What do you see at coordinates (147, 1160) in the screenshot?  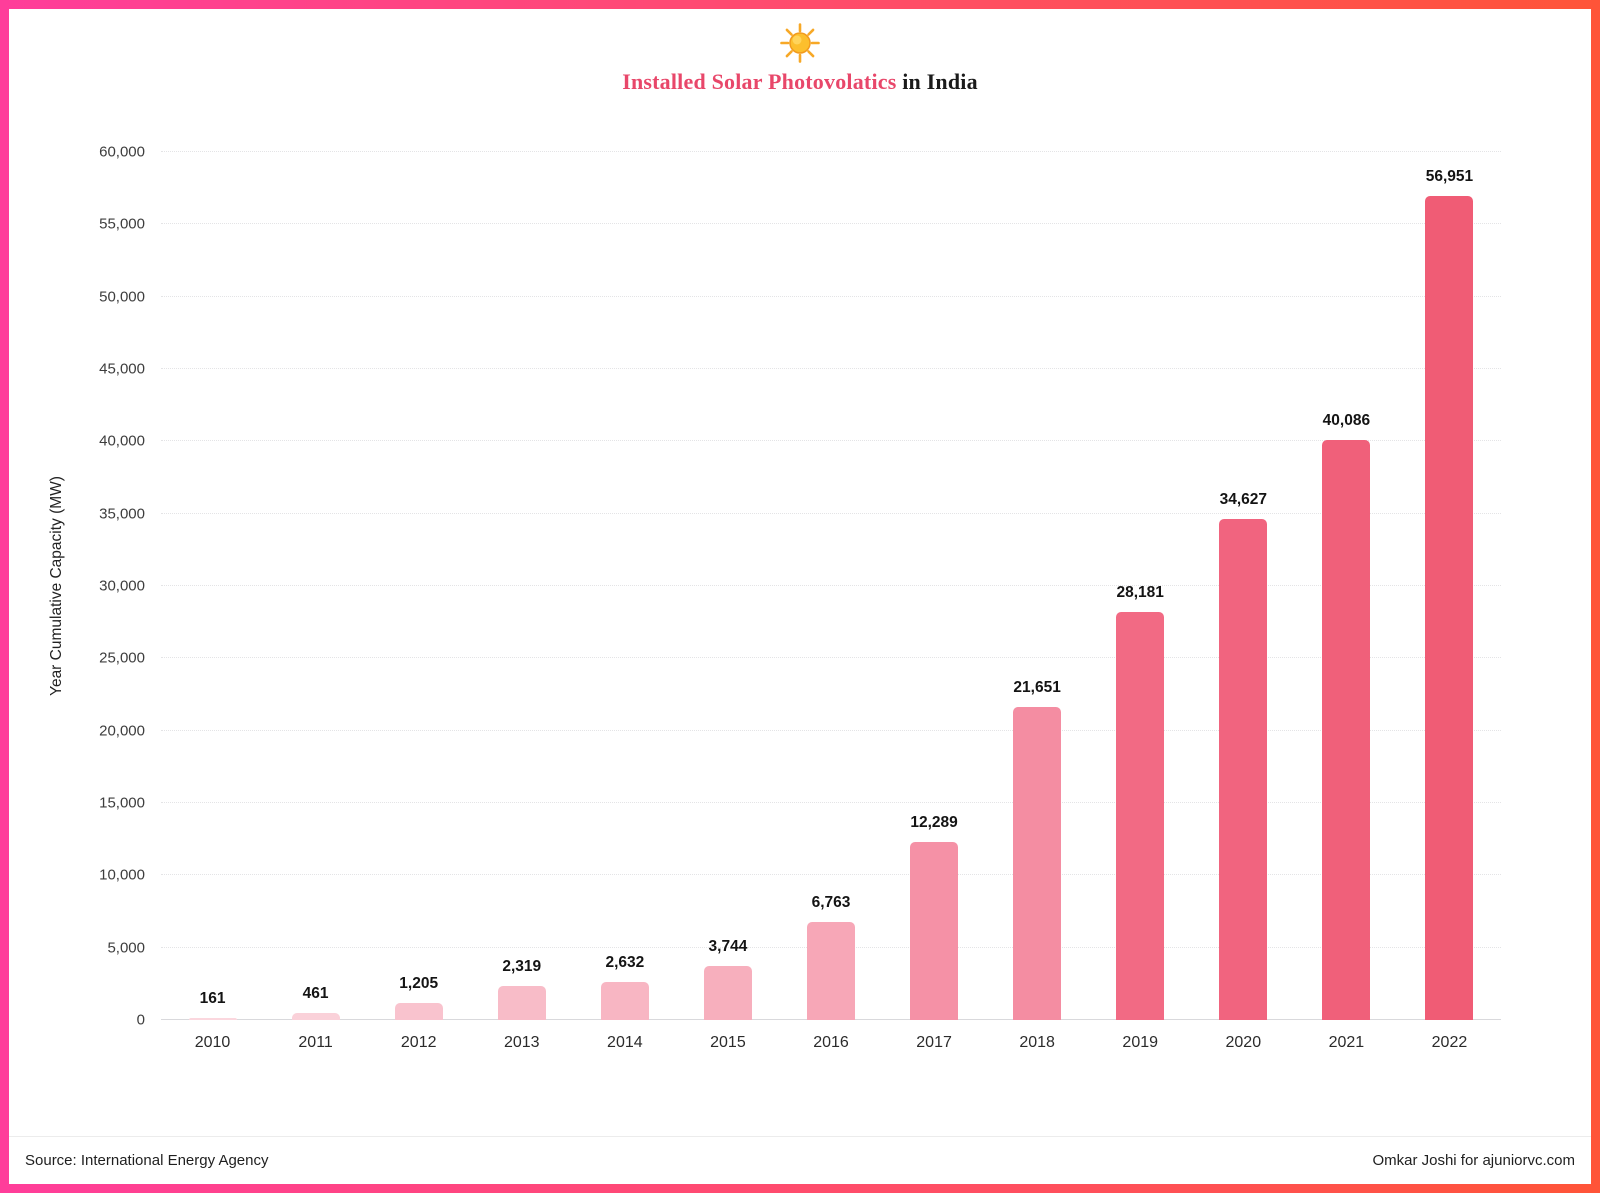 I see `source-text: Source: International Energy Agency` at bounding box center [147, 1160].